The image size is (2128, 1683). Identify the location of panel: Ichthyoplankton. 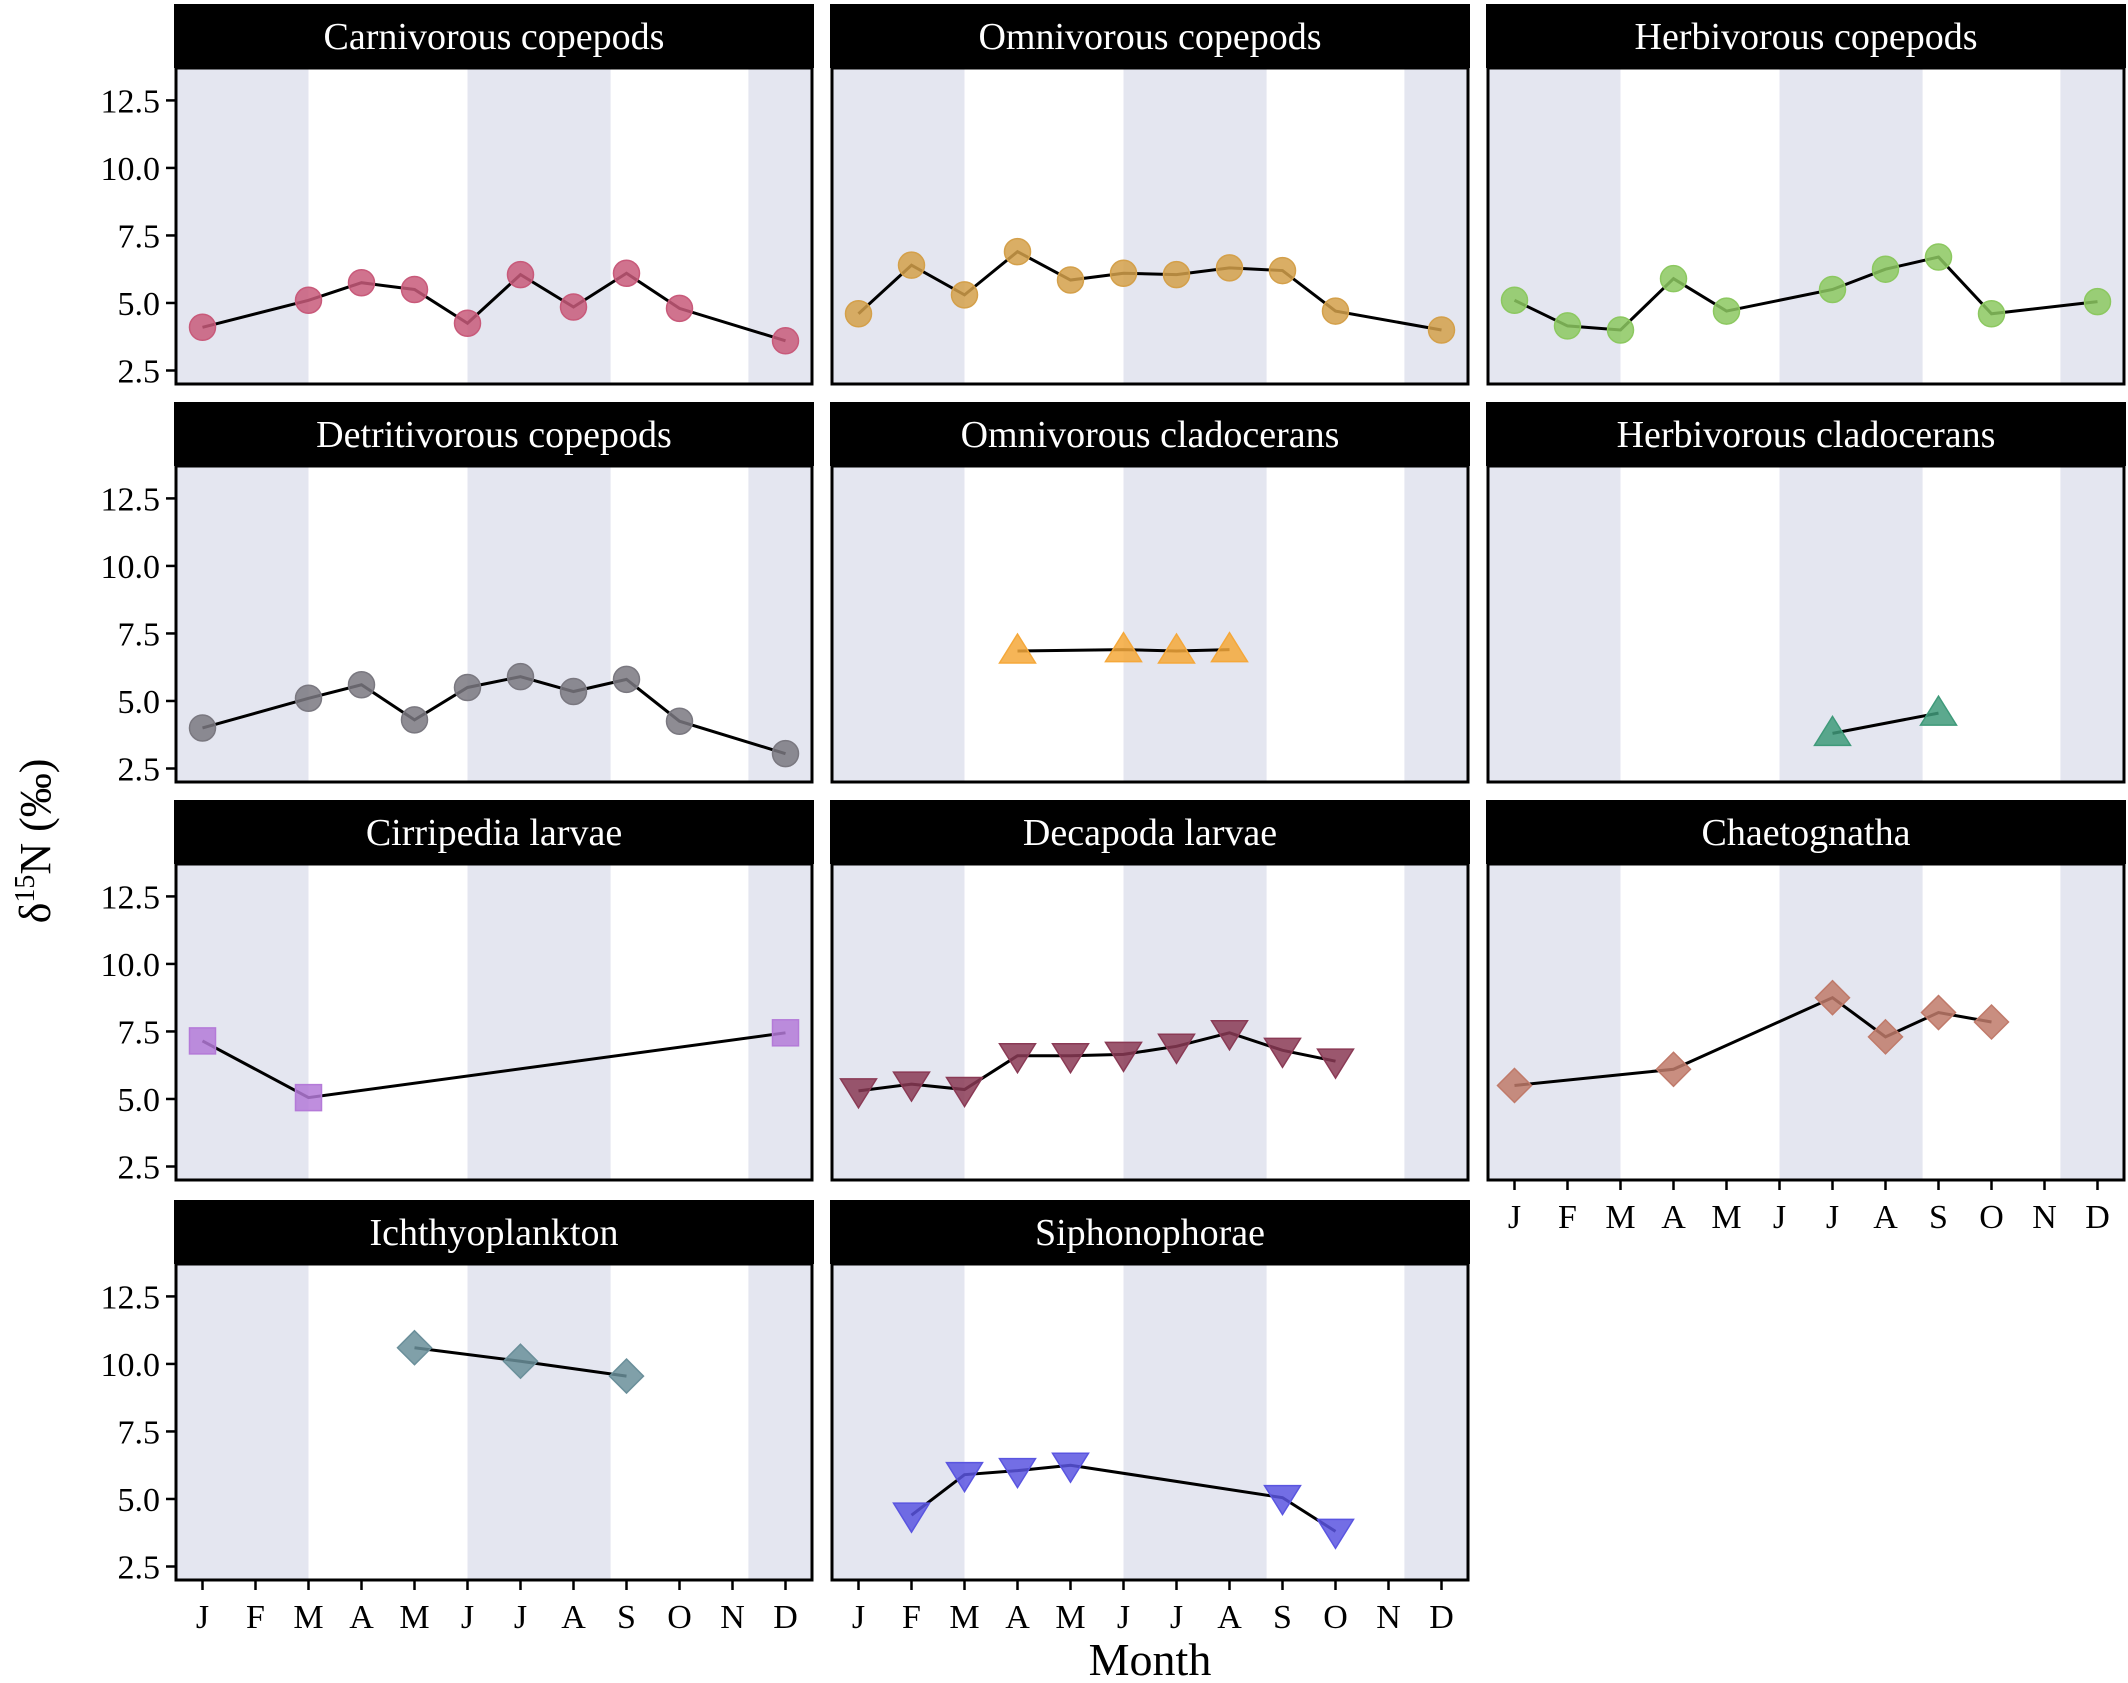
(494, 1391).